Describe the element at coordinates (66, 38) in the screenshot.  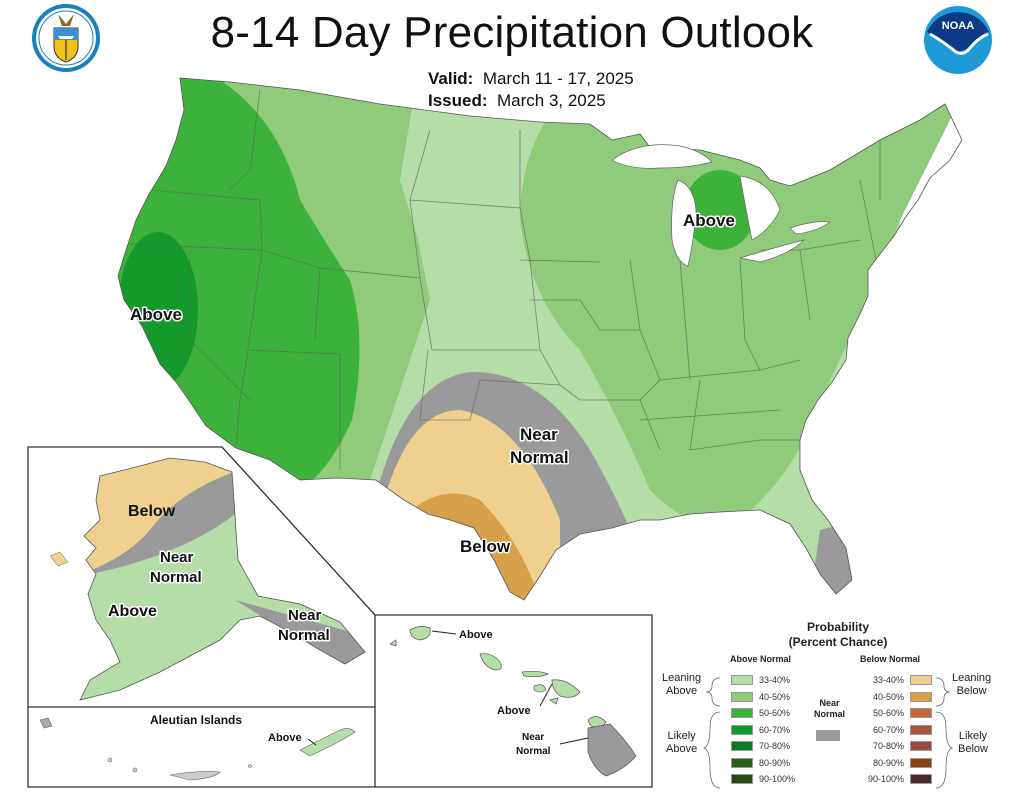
I see `commerce-seal-icon` at that location.